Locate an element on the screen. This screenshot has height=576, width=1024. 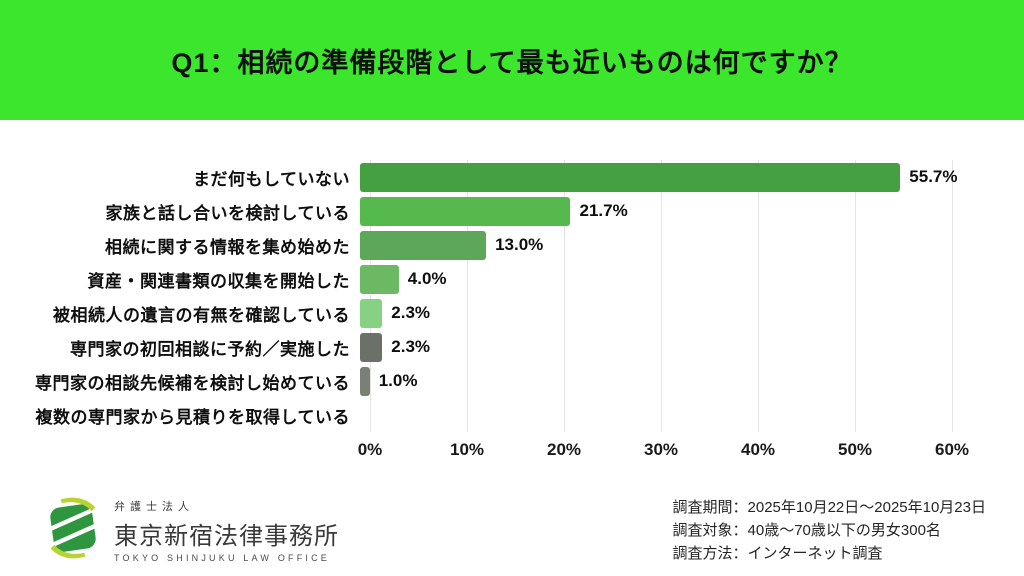
bar-track: 1.0% is located at coordinates (651, 381).